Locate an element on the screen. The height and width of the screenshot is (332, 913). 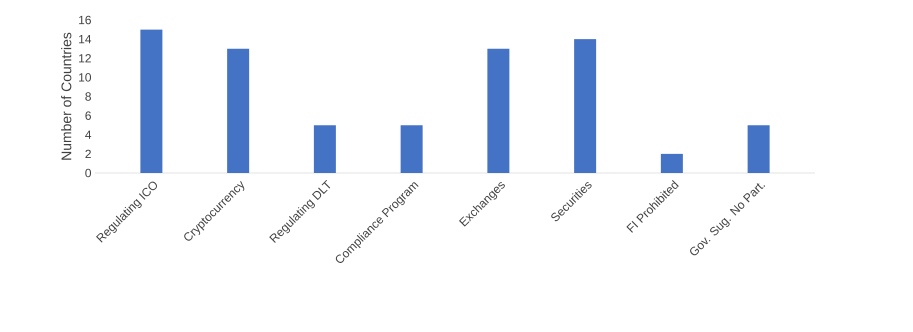
y-tick-label: 14 is located at coordinates (85, 39).